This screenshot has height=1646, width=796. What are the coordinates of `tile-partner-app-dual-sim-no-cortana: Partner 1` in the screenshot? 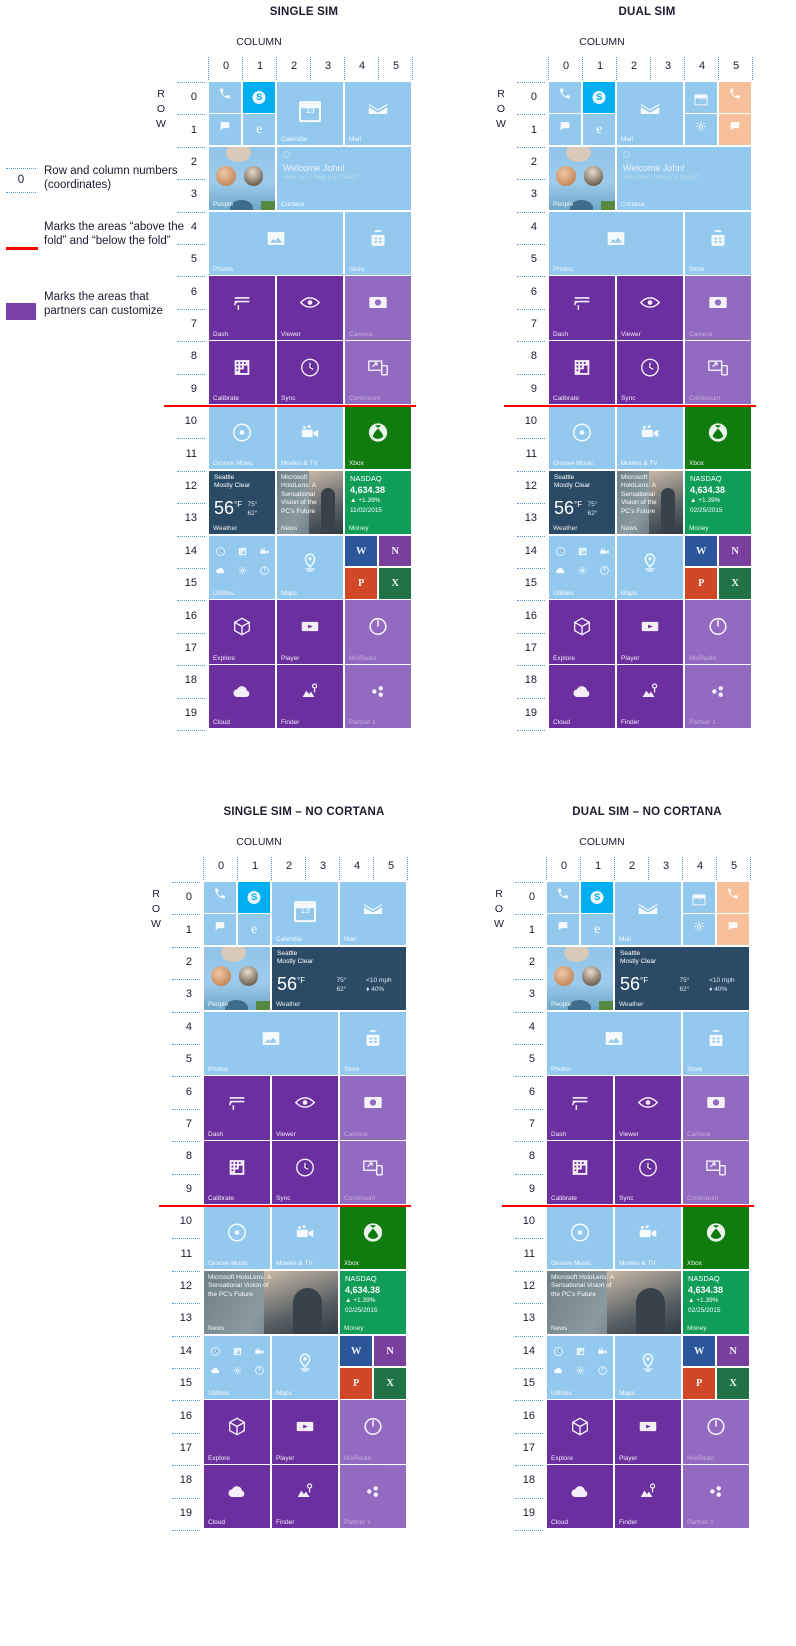 It's located at (716, 1497).